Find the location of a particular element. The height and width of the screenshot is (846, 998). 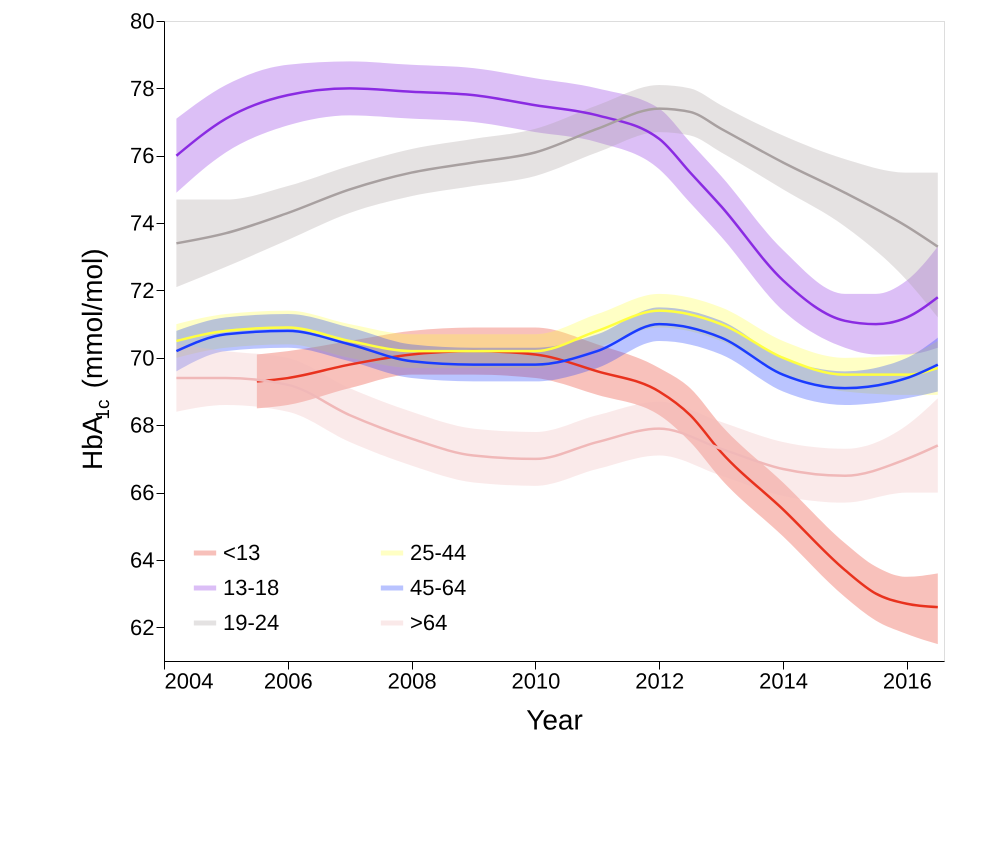

y-tick-label: 64 is located at coordinates (142, 559).